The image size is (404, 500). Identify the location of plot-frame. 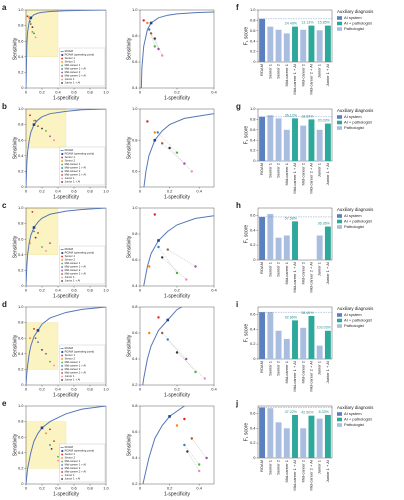
(177, 247).